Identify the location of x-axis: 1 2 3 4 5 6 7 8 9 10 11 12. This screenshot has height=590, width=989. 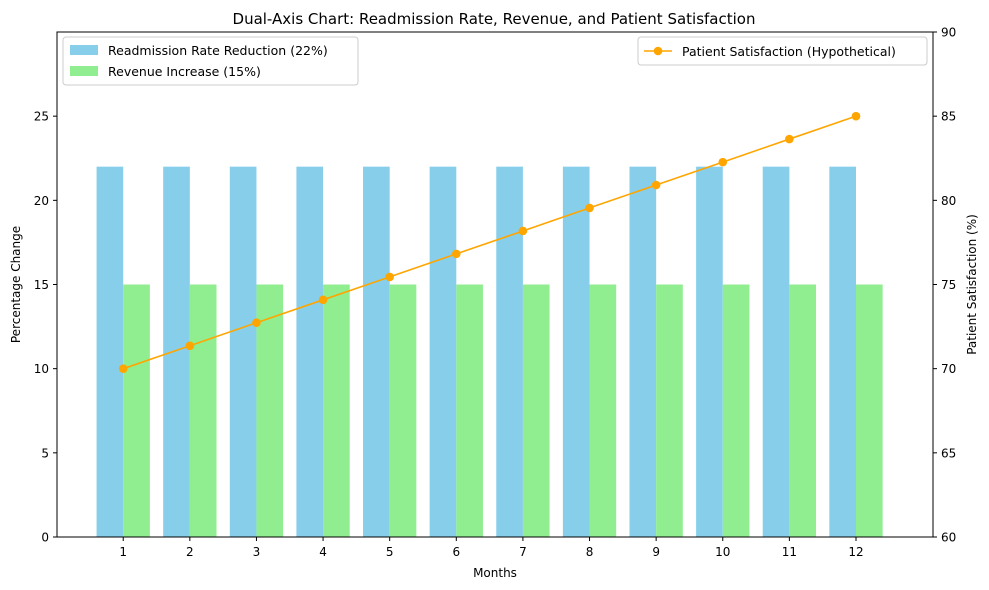
(491, 548).